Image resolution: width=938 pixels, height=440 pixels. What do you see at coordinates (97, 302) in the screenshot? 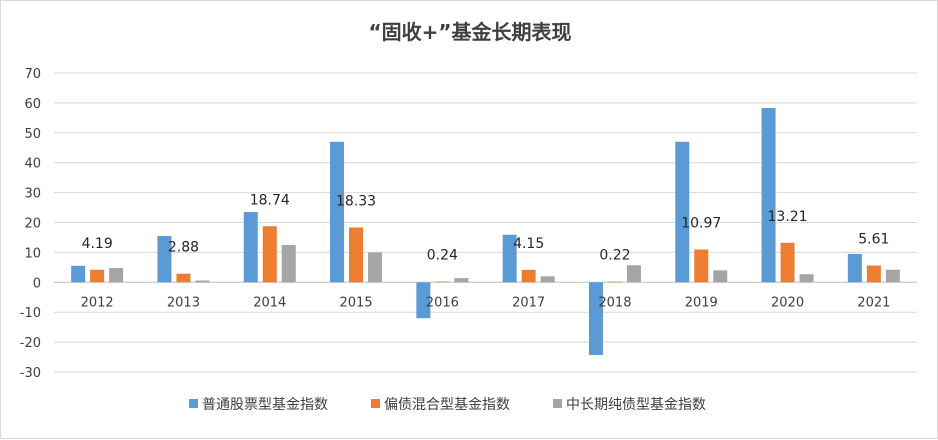
I see `x-tick-label: 2012` at bounding box center [97, 302].